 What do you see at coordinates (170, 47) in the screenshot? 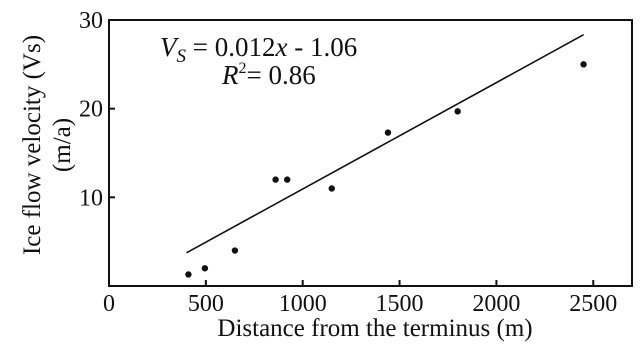
I see `equation-lhs-main: V` at bounding box center [170, 47].